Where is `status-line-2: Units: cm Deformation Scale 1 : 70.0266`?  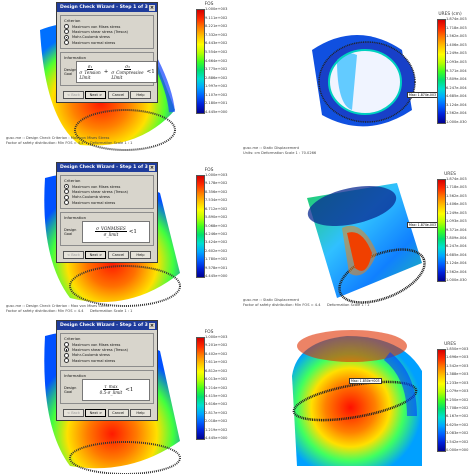 status-line-2: Units: cm Deformation Scale 1 : 70.0266 is located at coordinates (280, 152).